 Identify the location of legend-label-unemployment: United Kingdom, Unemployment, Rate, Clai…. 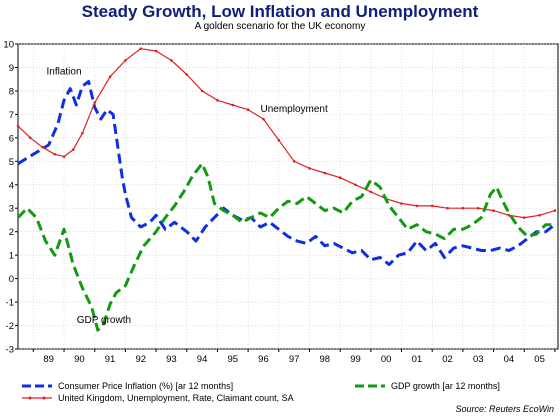
(176, 398).